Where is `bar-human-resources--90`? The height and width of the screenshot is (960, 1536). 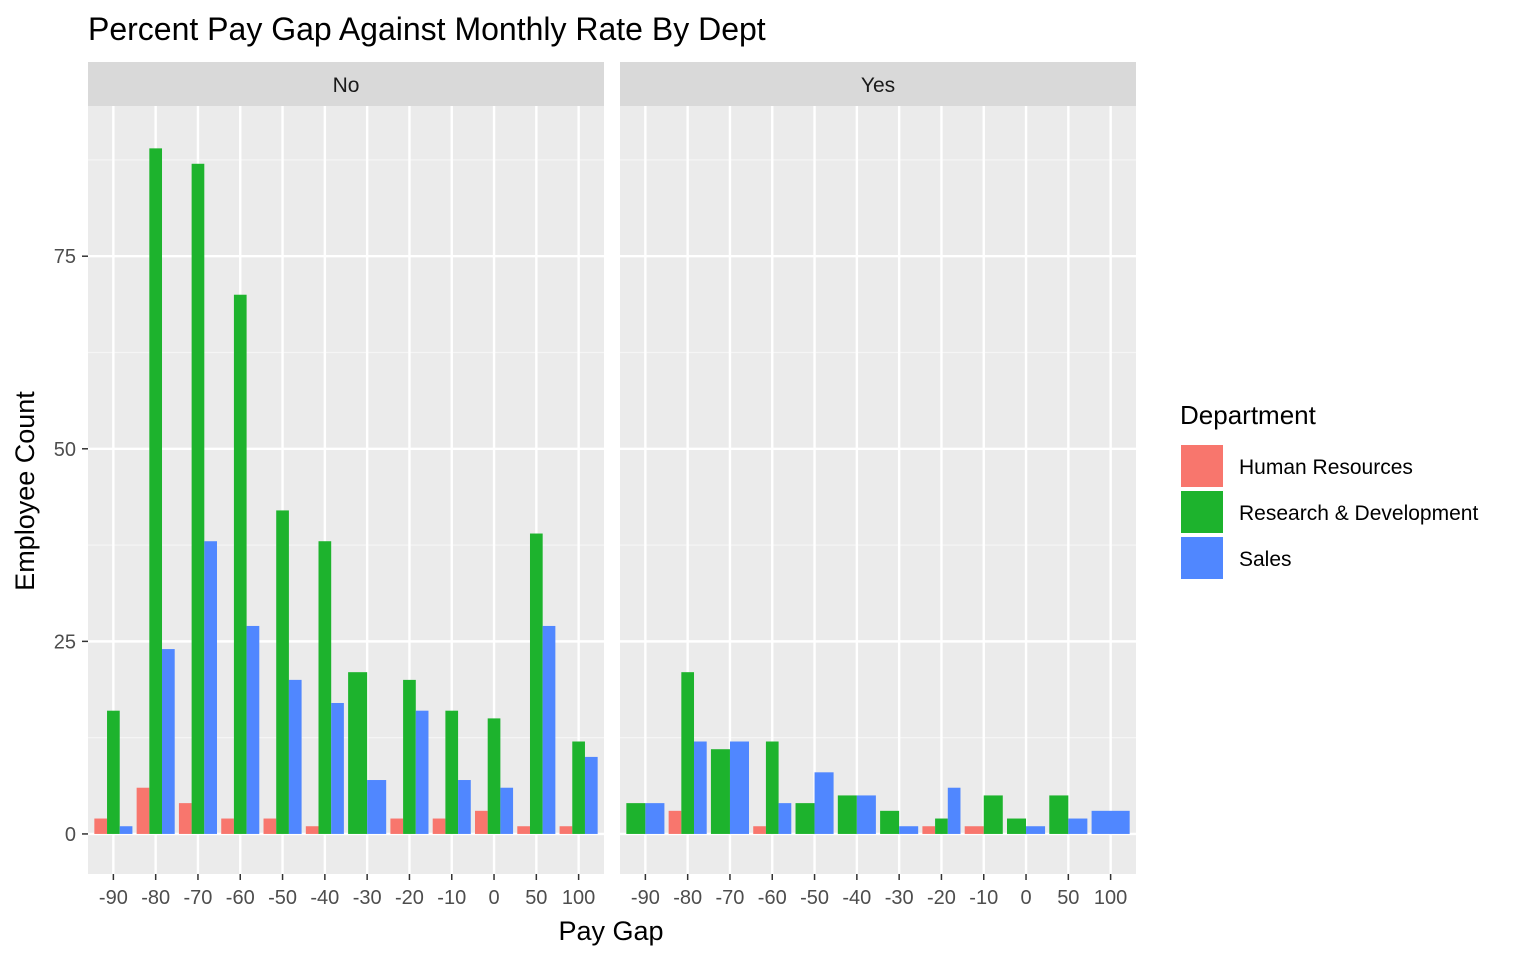 bar-human-resources--90 is located at coordinates (101, 826).